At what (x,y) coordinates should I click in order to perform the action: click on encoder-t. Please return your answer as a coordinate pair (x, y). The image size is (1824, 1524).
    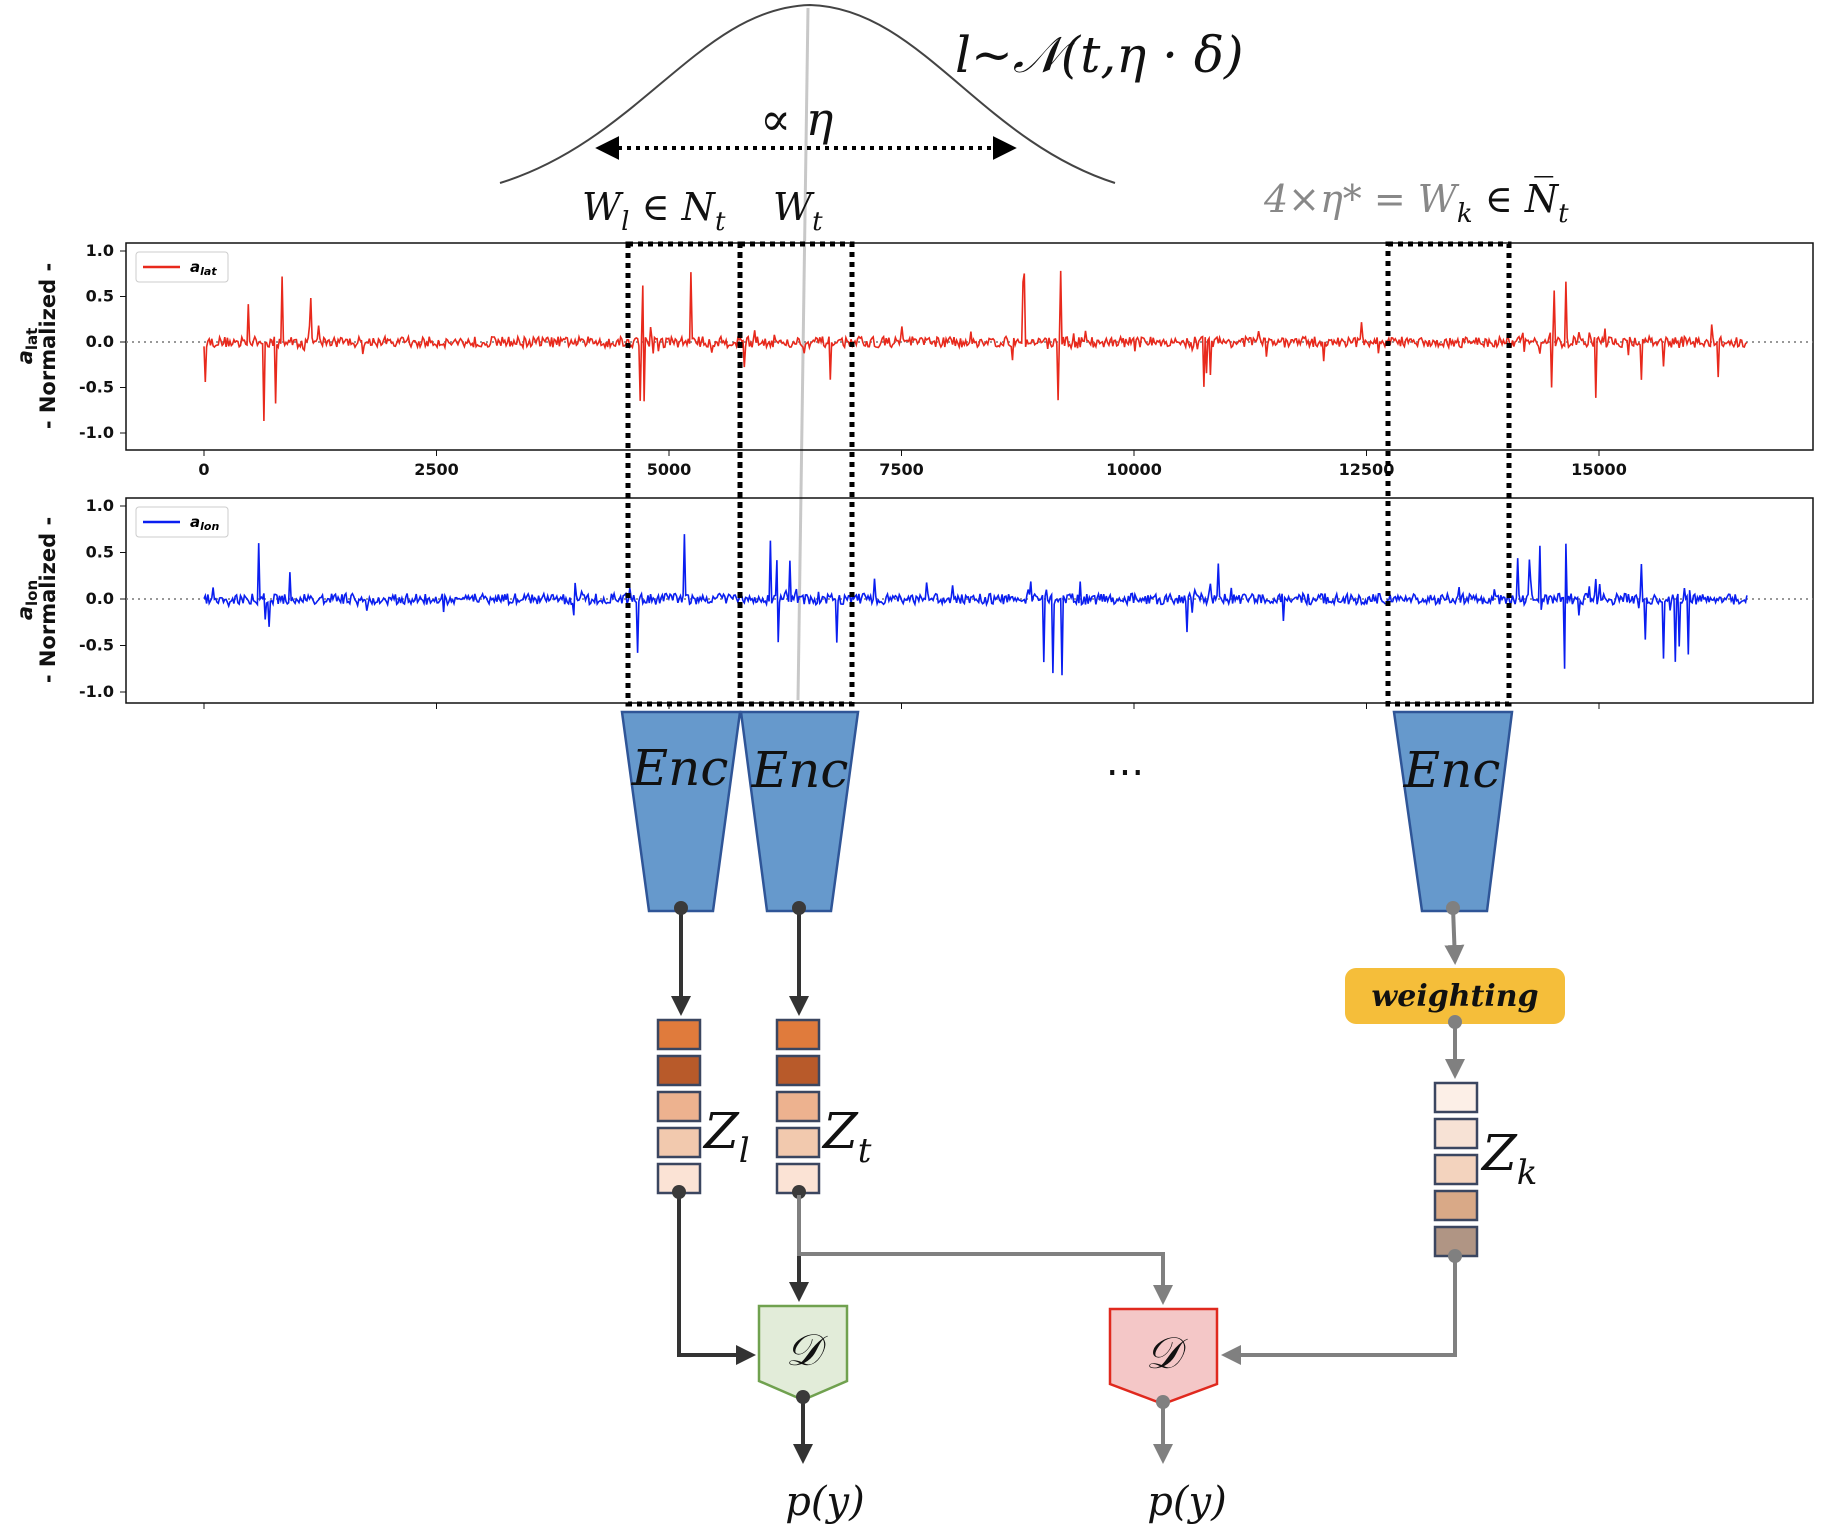
    Looking at the image, I should click on (799, 811).